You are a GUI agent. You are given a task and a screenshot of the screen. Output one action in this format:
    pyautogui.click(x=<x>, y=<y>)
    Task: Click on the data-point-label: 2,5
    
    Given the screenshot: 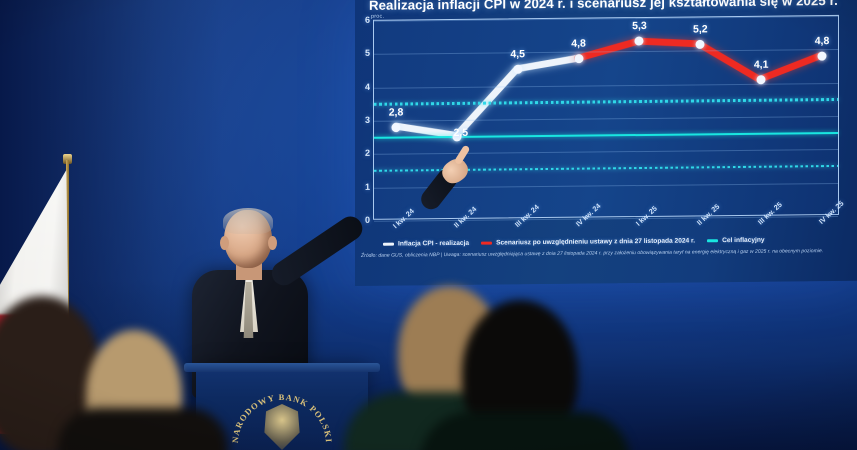 What is the action you would take?
    pyautogui.click(x=461, y=132)
    